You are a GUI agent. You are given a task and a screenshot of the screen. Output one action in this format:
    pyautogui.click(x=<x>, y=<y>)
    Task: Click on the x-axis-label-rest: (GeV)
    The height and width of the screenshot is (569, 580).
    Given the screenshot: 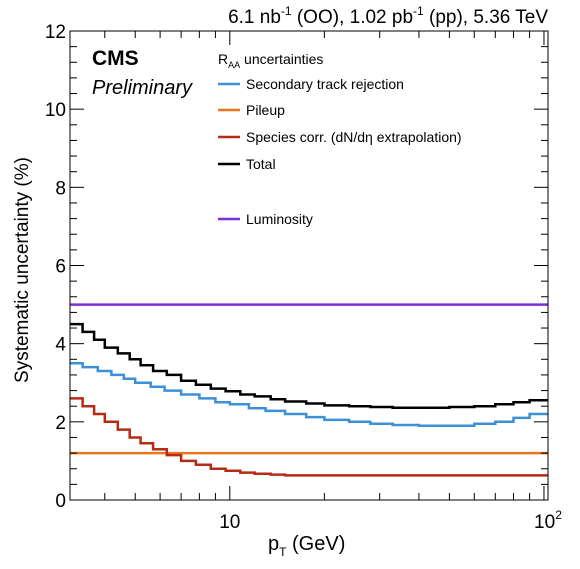 What is the action you would take?
    pyautogui.click(x=315, y=544)
    